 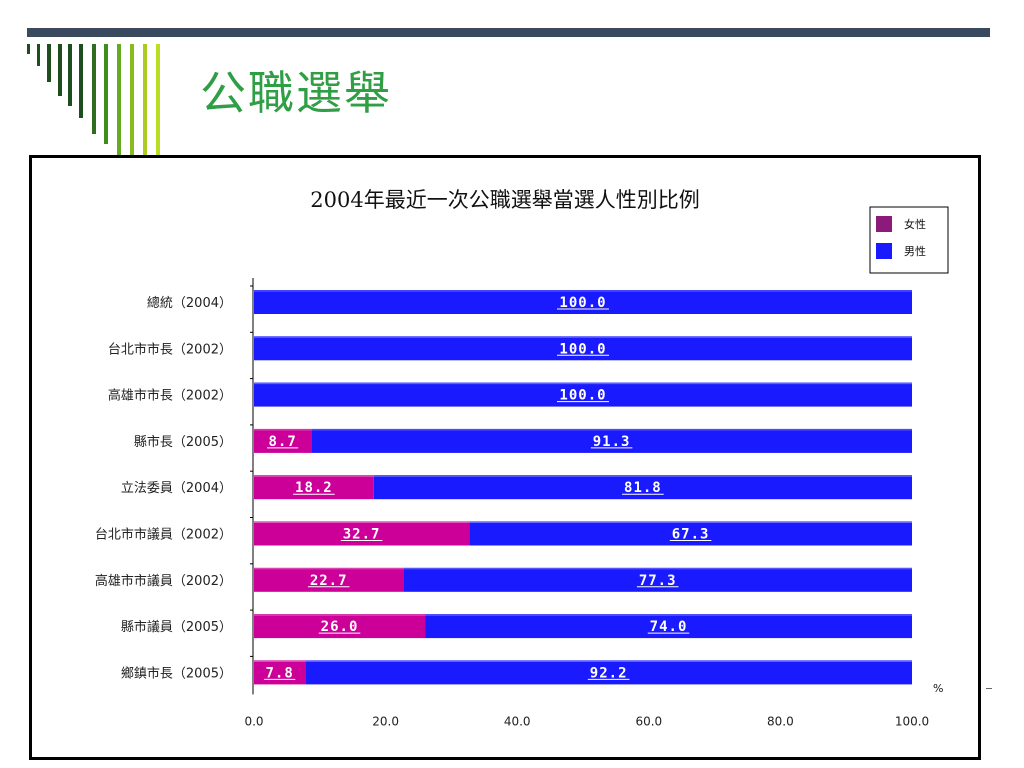 I want to click on edge-tick, so click(x=989, y=688).